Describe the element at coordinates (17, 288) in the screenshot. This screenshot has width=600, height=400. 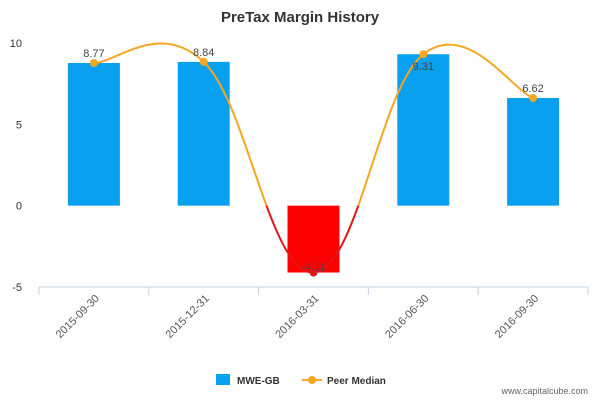
I see `y-tick-label: -5` at that location.